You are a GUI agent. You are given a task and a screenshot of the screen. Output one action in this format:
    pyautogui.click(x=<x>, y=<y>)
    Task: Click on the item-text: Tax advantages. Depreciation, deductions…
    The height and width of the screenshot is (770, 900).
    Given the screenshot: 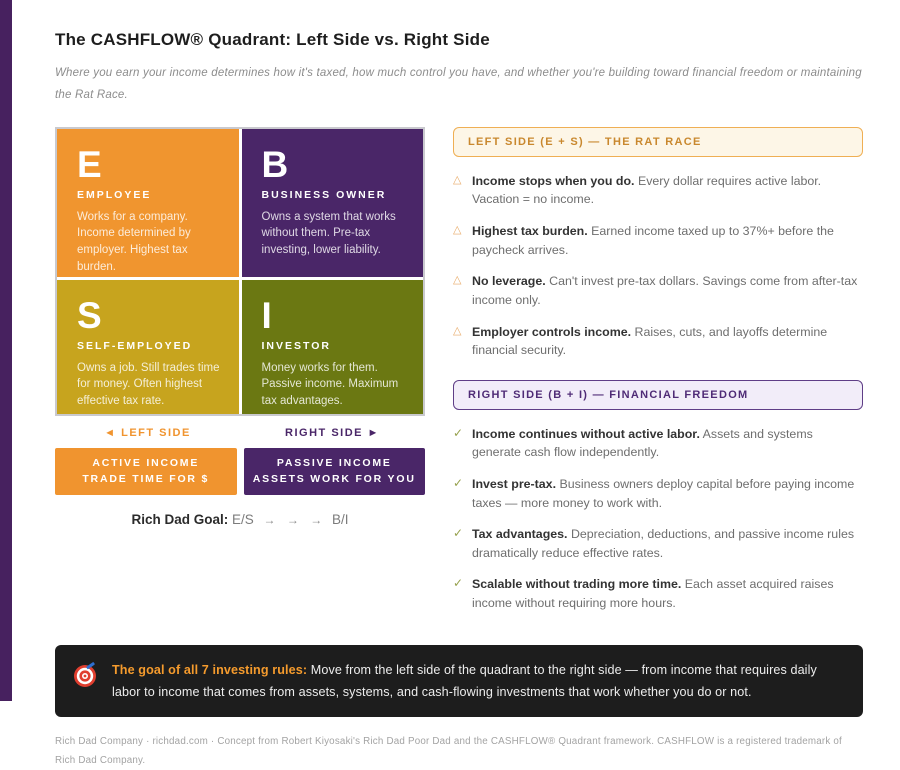 What is the action you would take?
    pyautogui.click(x=667, y=543)
    